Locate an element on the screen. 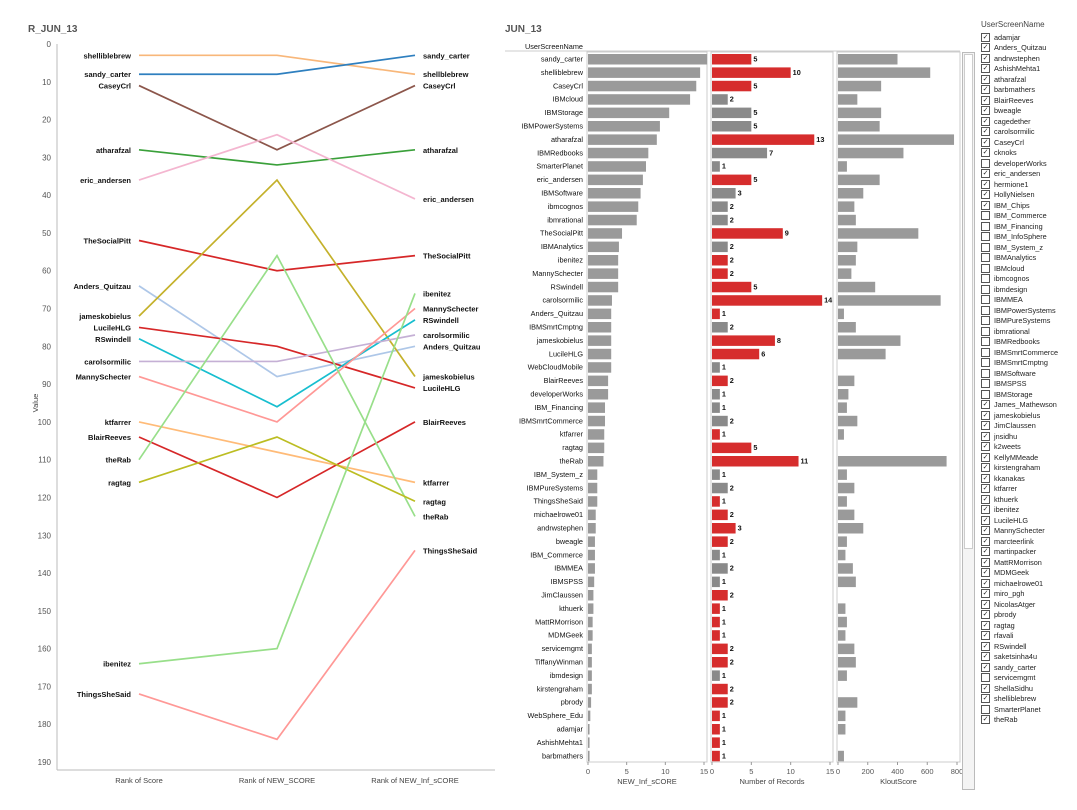  filter-item: ✓ hermione1 is located at coordinates (1029, 184).